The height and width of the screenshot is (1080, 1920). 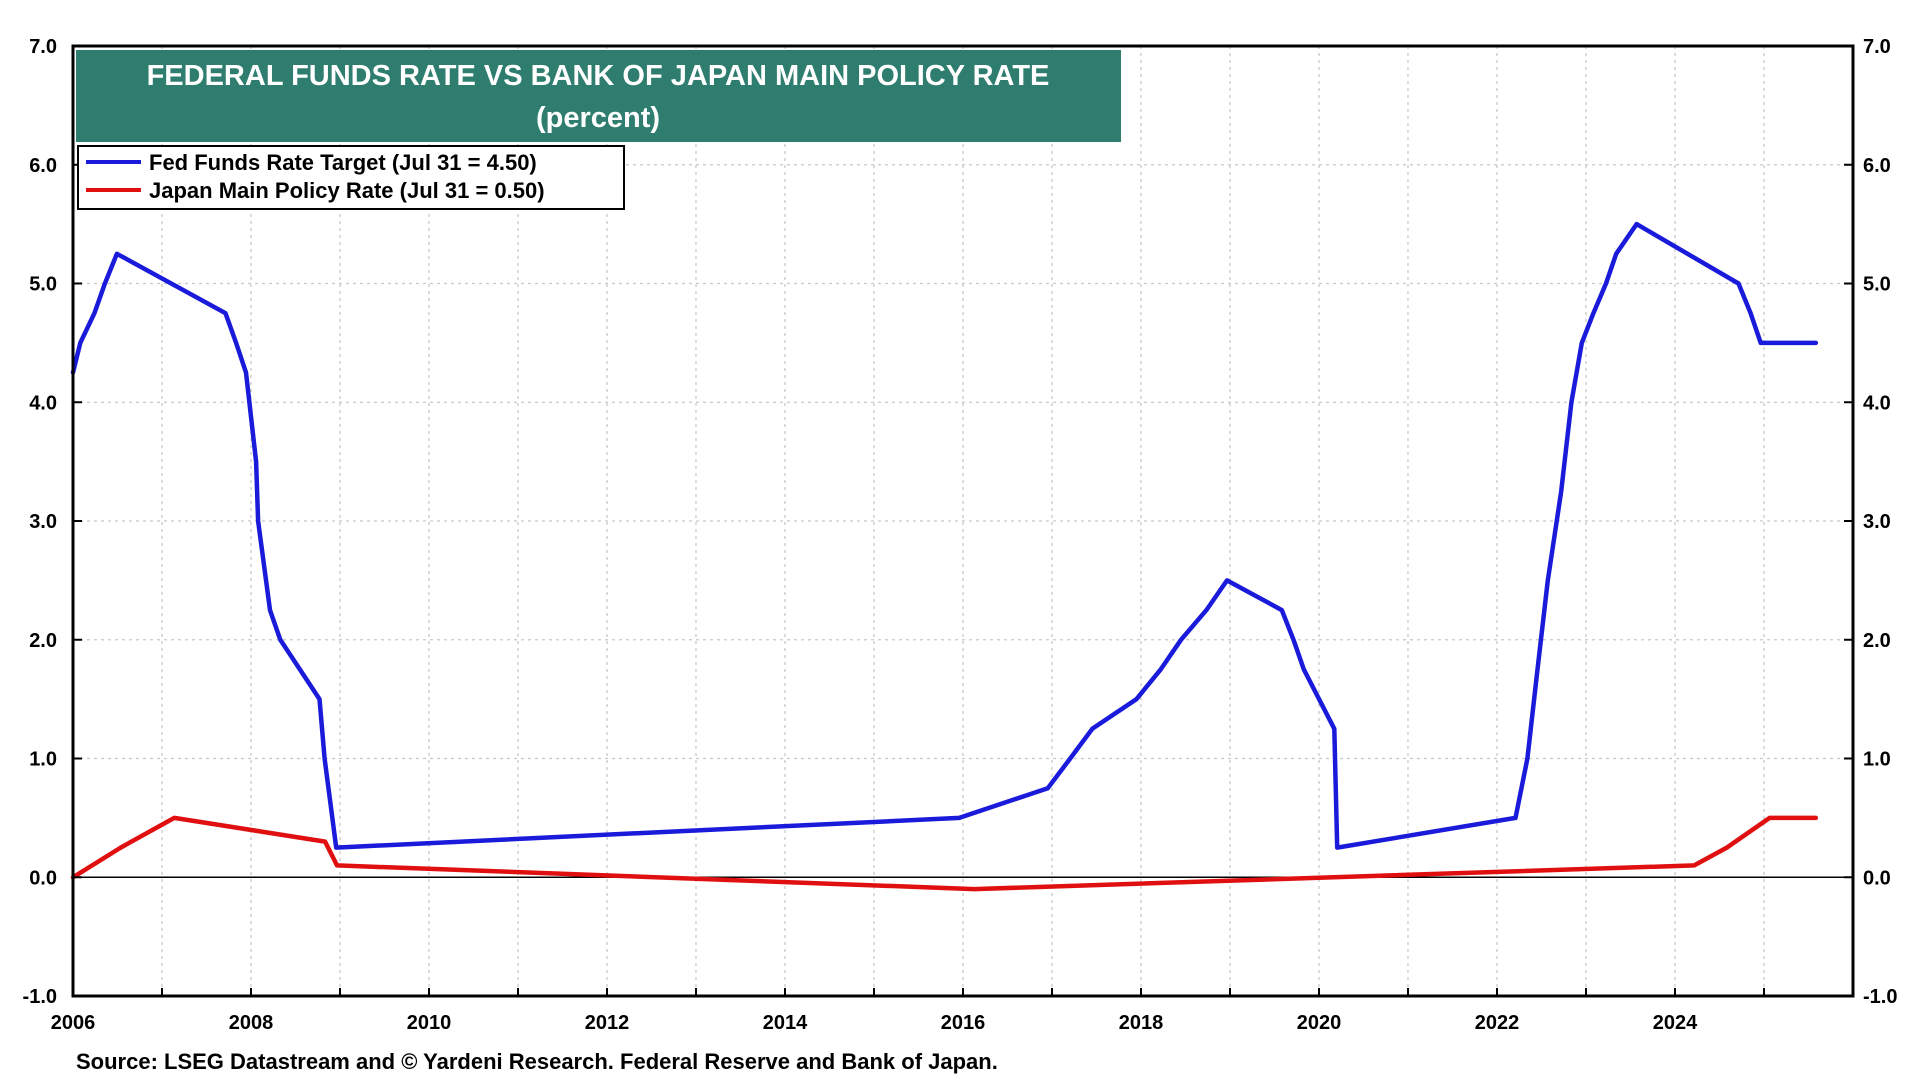 What do you see at coordinates (43, 641) in the screenshot?
I see `y-tick-label-left: 2.0` at bounding box center [43, 641].